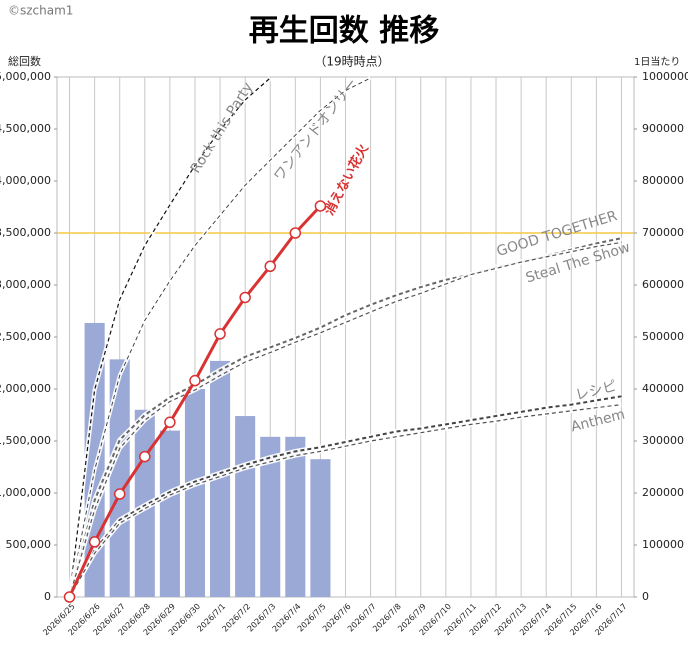 The image size is (688, 648). I want to click on y2-tick-label: 800000, so click(663, 180).